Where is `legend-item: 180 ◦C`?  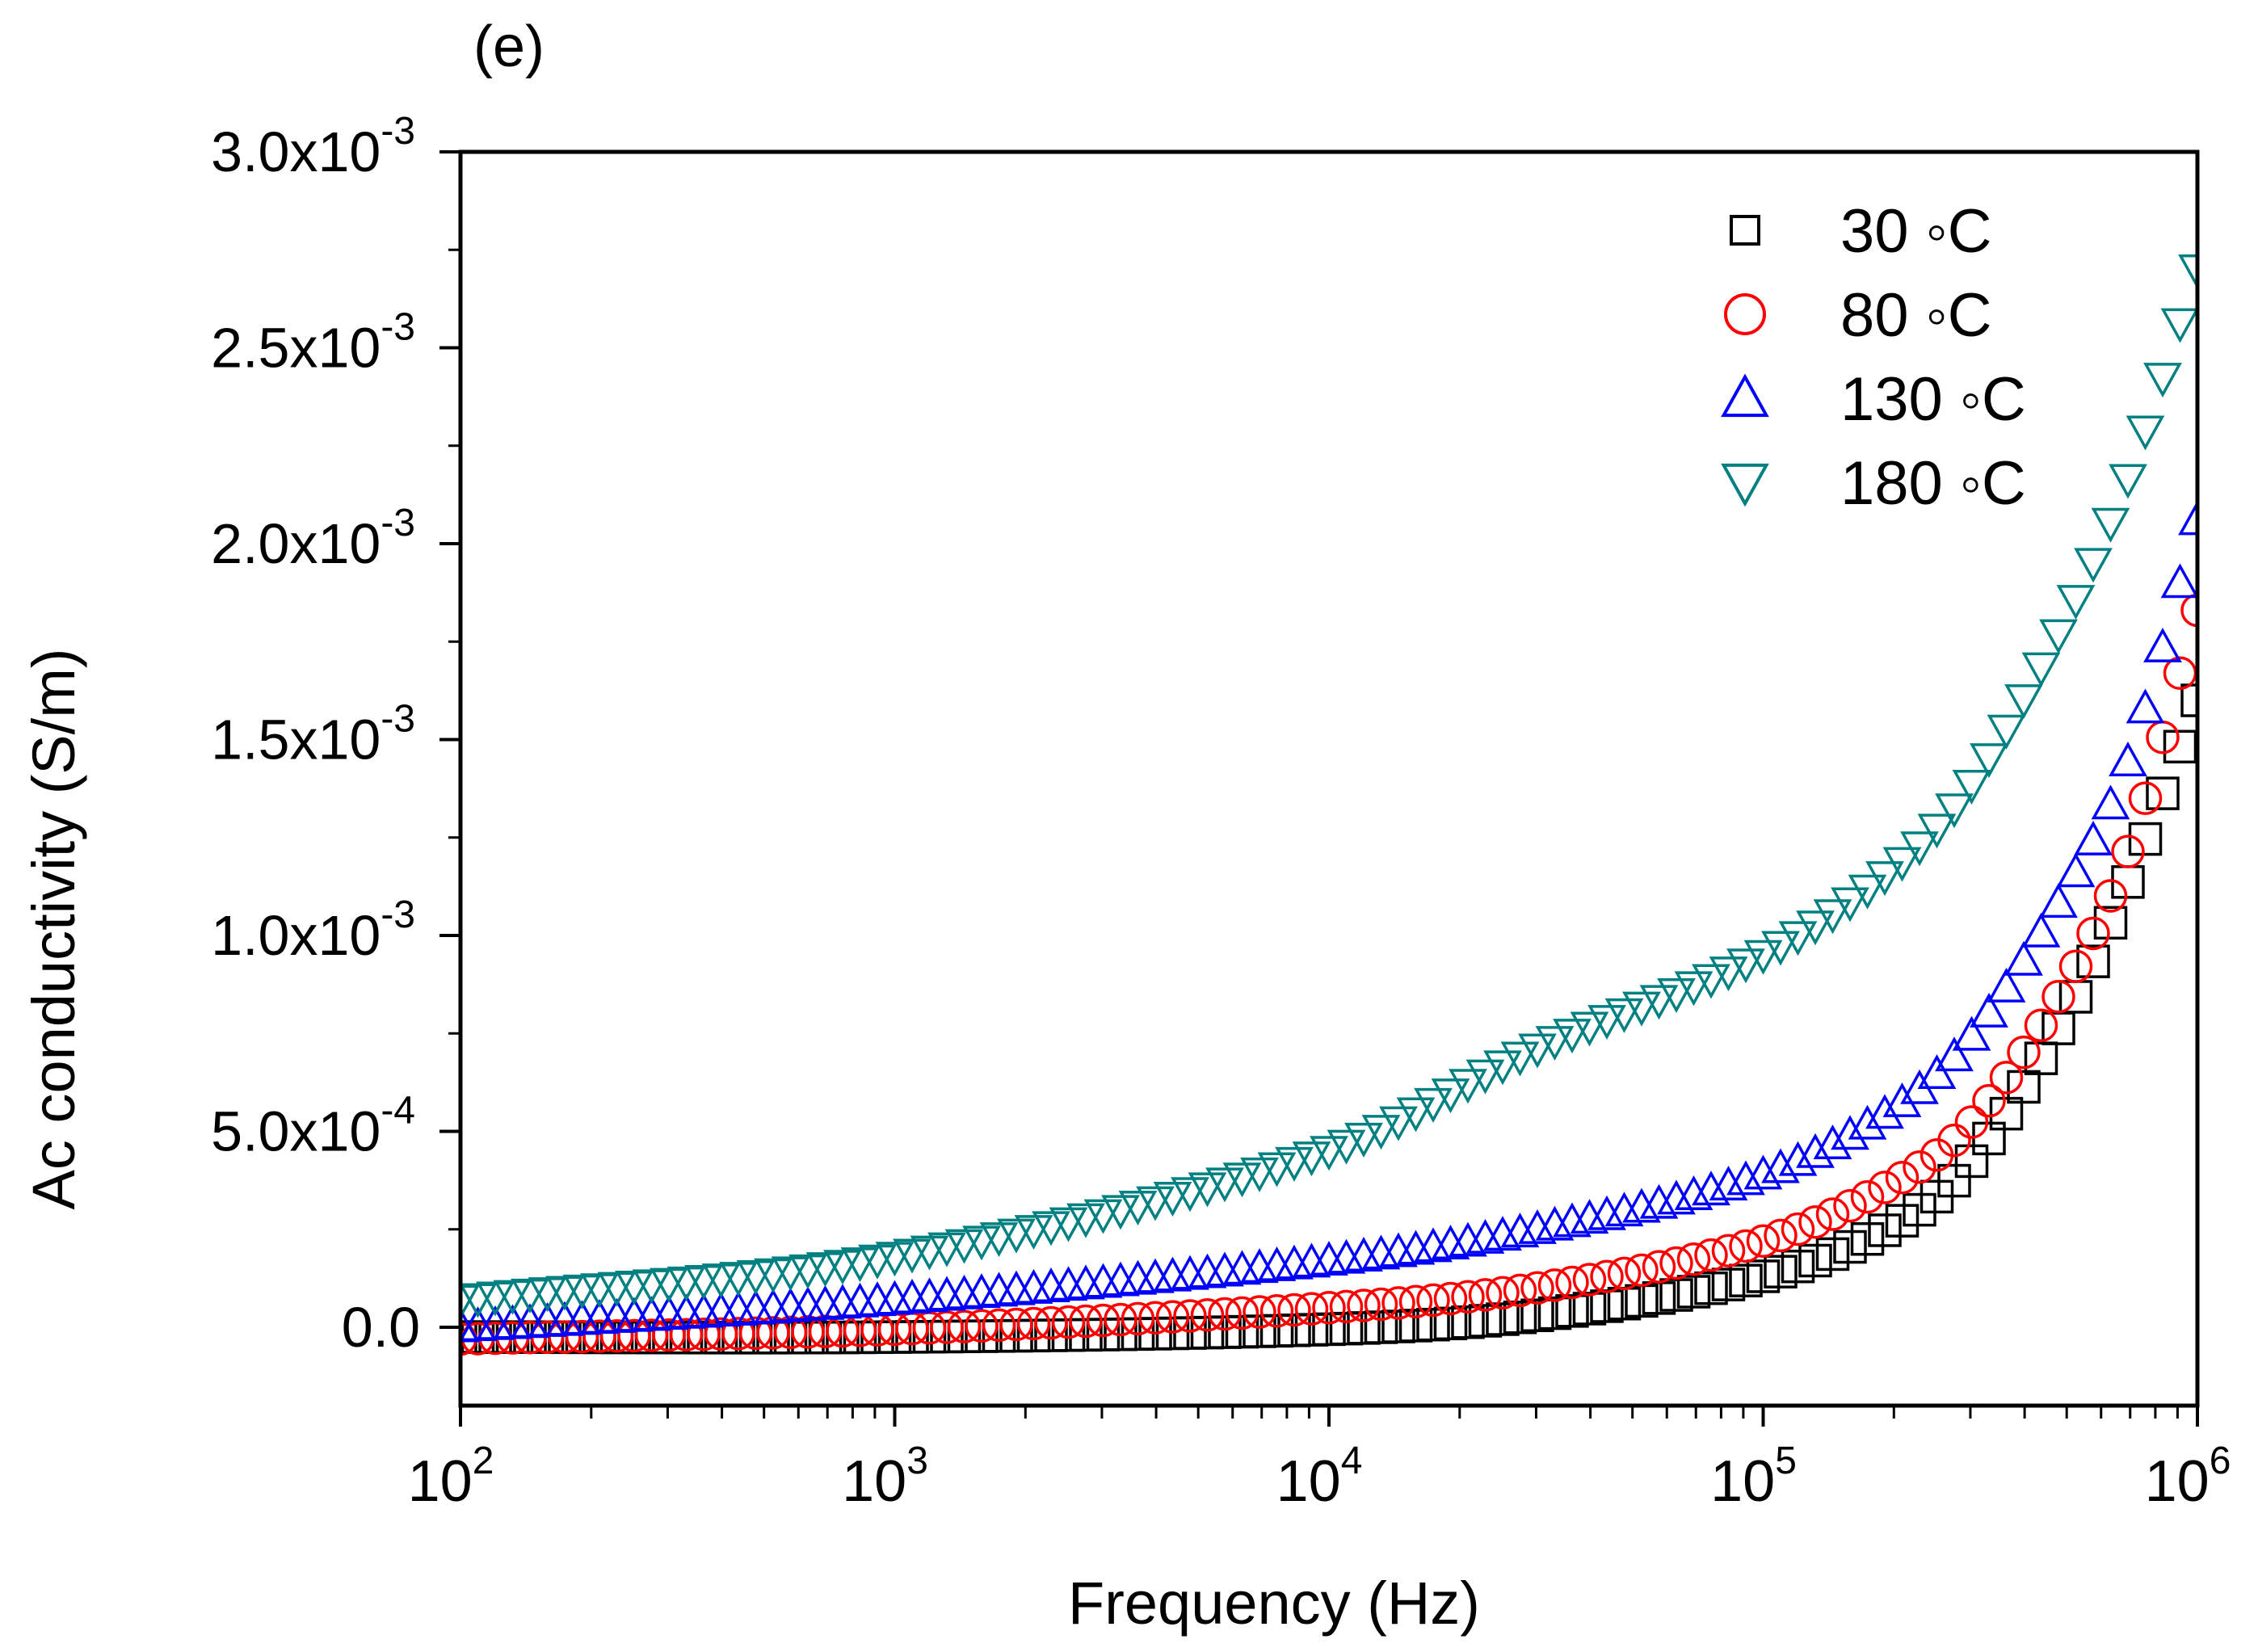 legend-item: 180 ◦C is located at coordinates (1874, 484).